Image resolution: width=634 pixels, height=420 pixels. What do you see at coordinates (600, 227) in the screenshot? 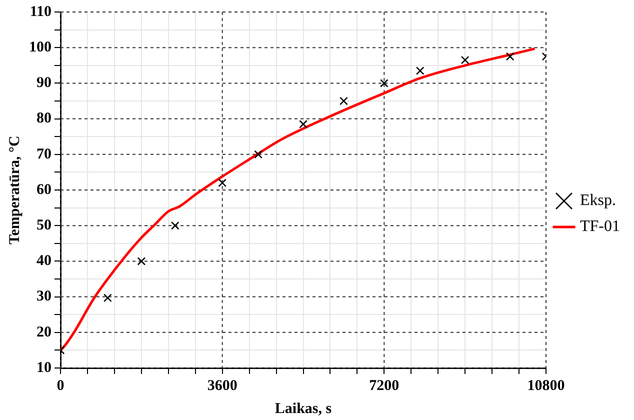
I see `legend-label: TF-01` at bounding box center [600, 227].